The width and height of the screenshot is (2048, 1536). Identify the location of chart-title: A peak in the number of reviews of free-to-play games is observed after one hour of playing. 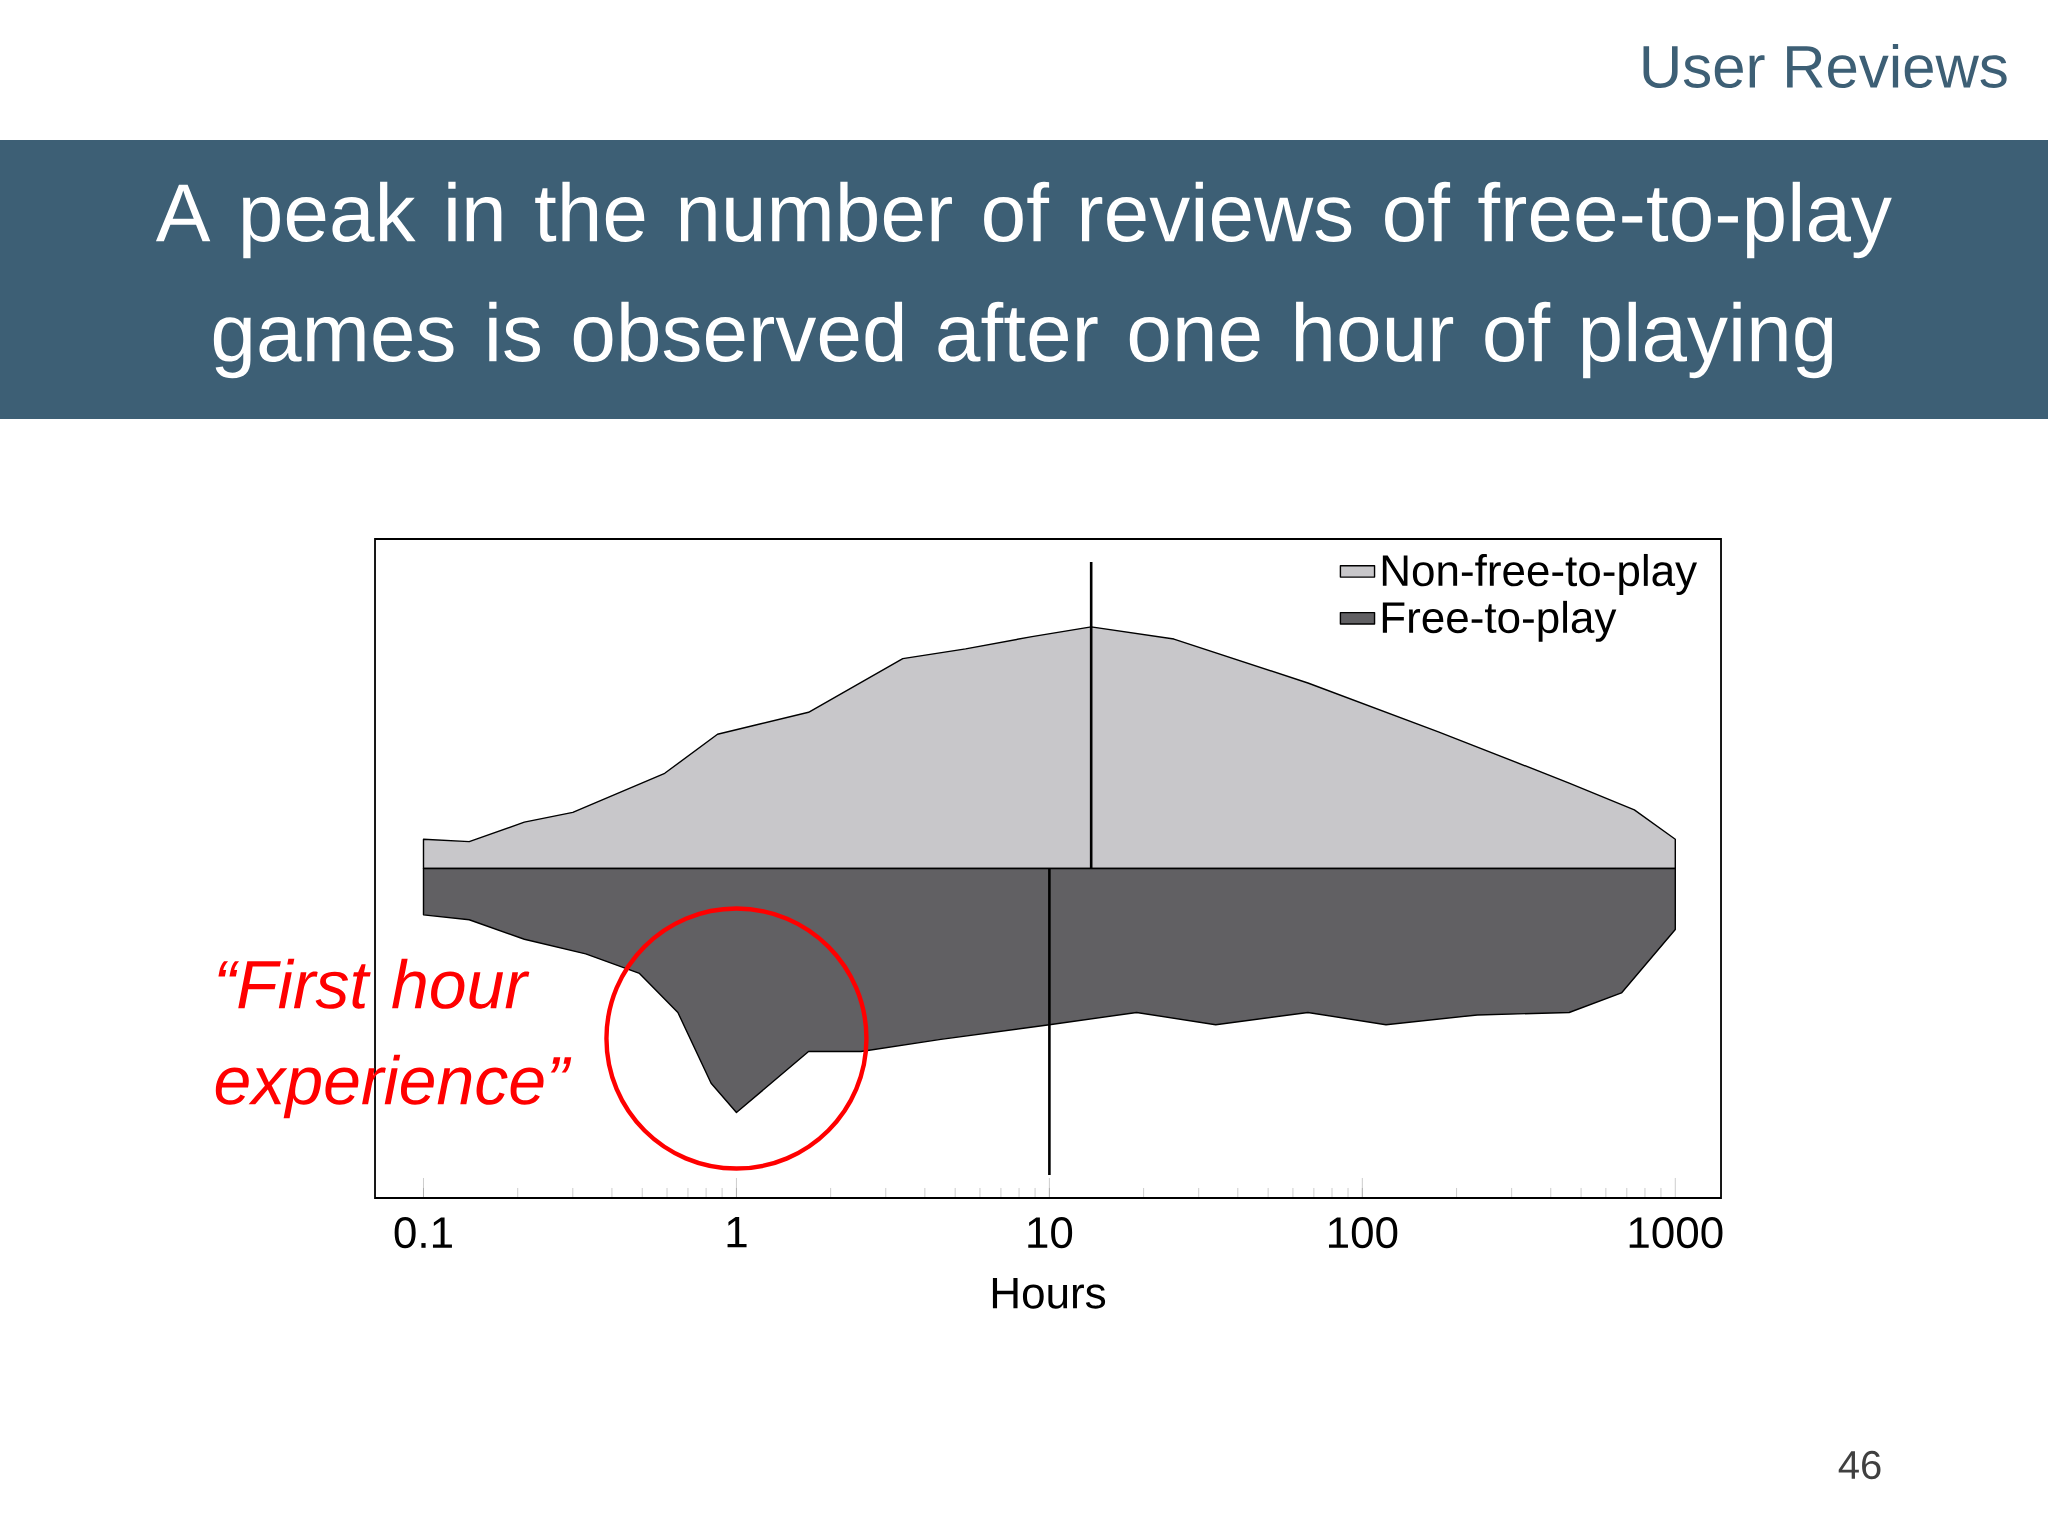
(1023, 280).